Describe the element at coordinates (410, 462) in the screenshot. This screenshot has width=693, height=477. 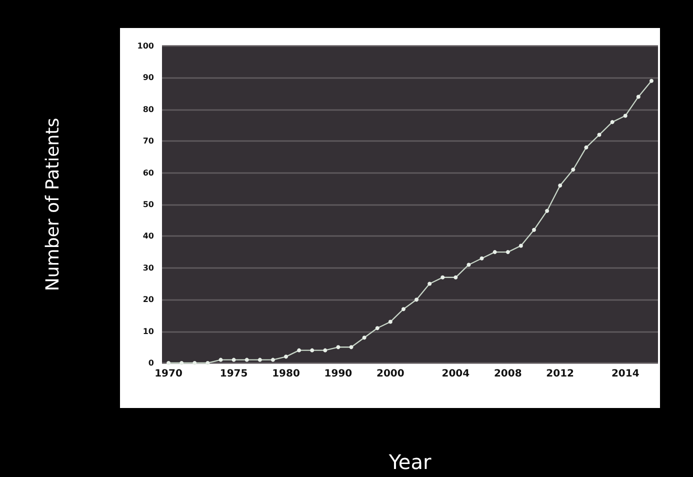
I see `x-axis-title: Year` at that location.